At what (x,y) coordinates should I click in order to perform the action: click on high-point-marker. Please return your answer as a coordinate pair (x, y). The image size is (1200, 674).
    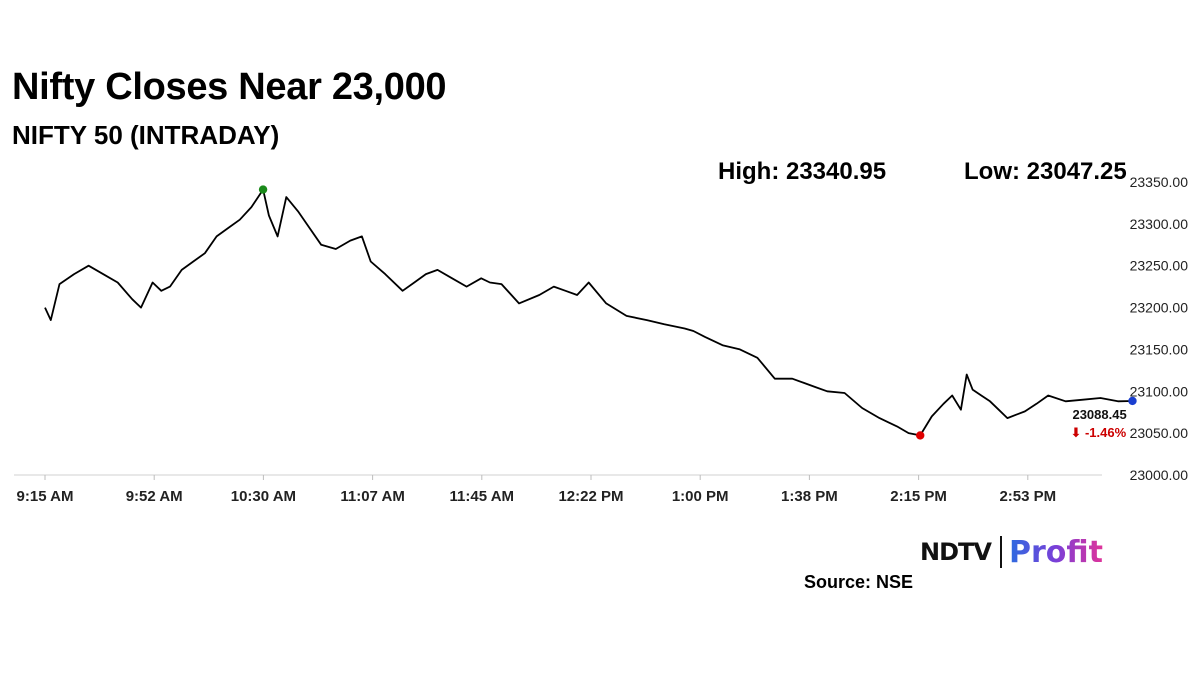
    Looking at the image, I should click on (263, 189).